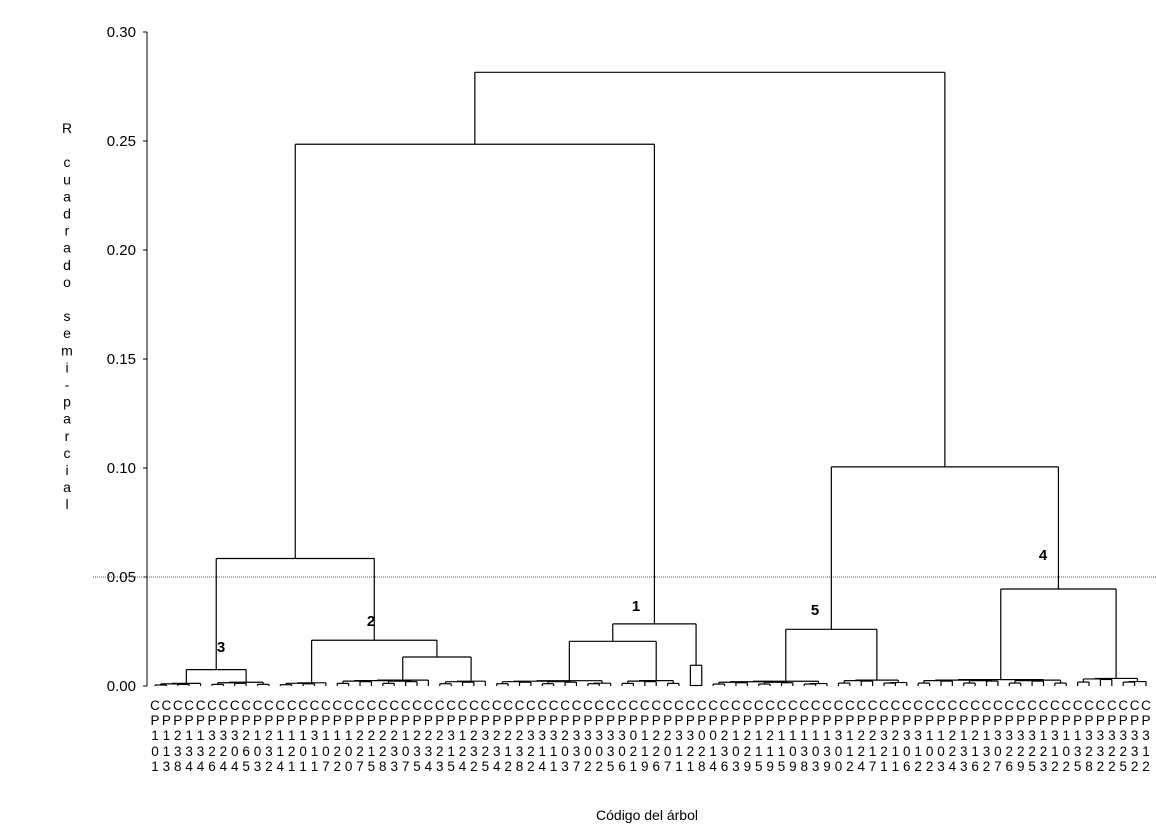  Describe the element at coordinates (221, 647) in the screenshot. I see `cluster-label-3: 3` at that location.